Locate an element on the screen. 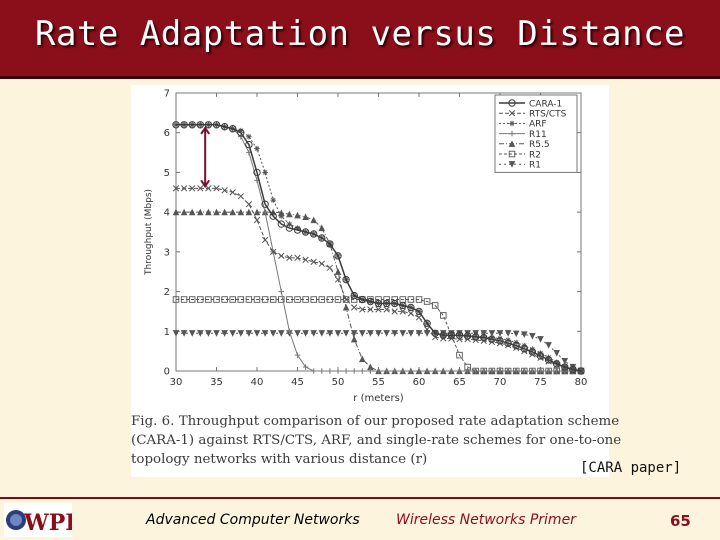  x-tick-label: 60 is located at coordinates (419, 382).